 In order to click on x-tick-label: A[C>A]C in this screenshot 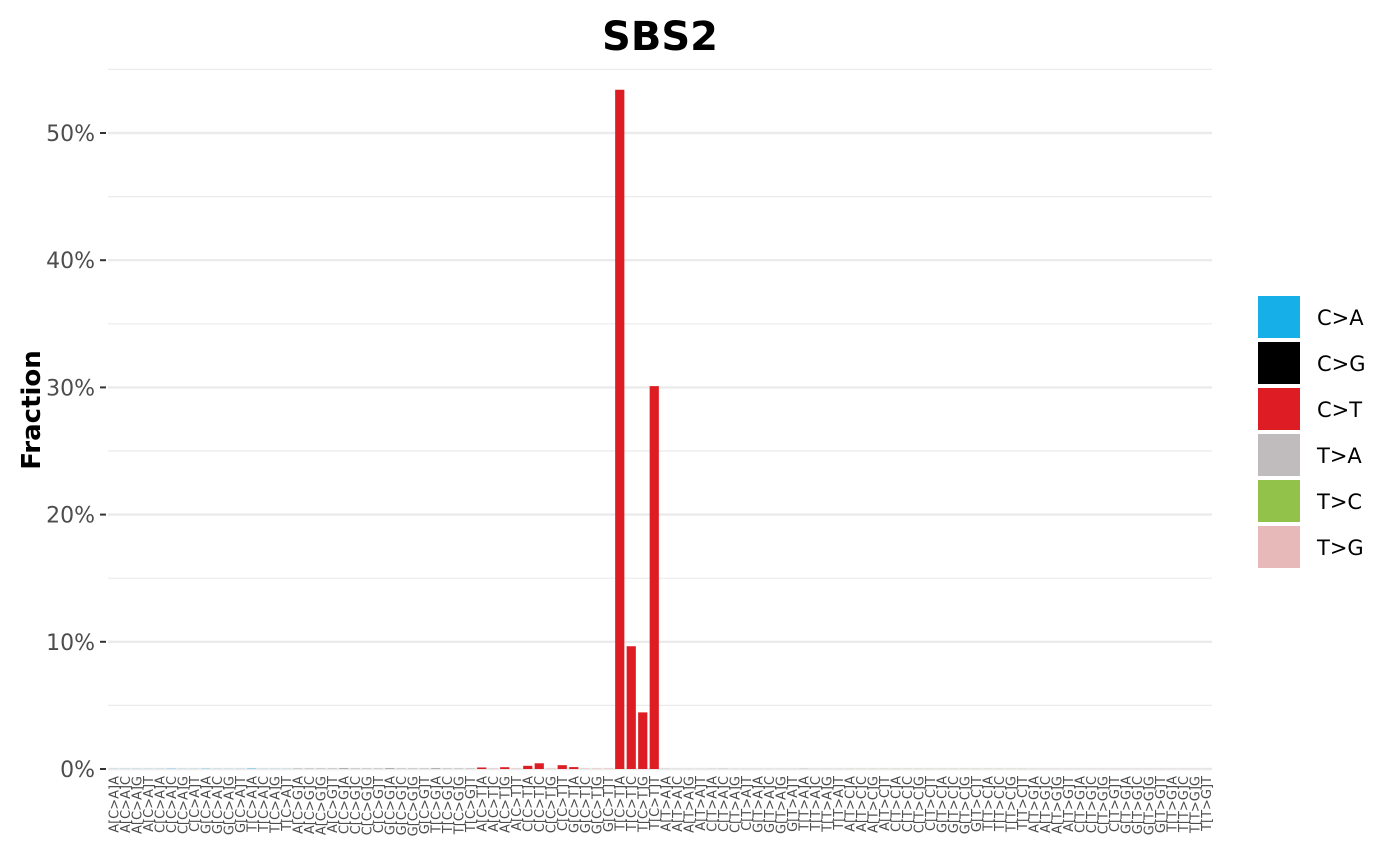, I will do `click(126, 804)`.